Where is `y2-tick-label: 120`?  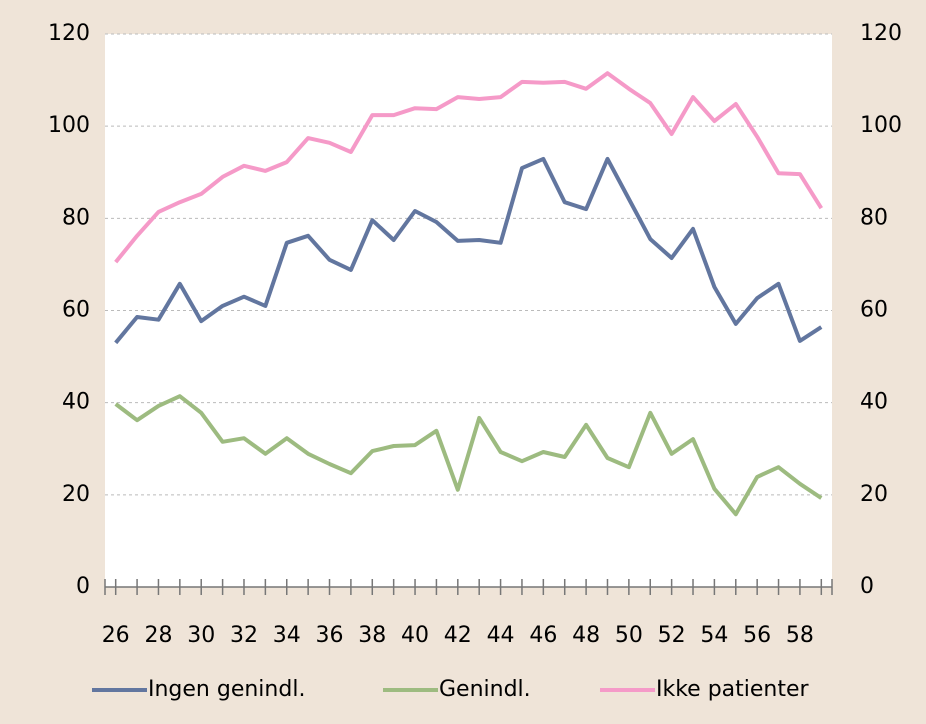 y2-tick-label: 120 is located at coordinates (881, 33).